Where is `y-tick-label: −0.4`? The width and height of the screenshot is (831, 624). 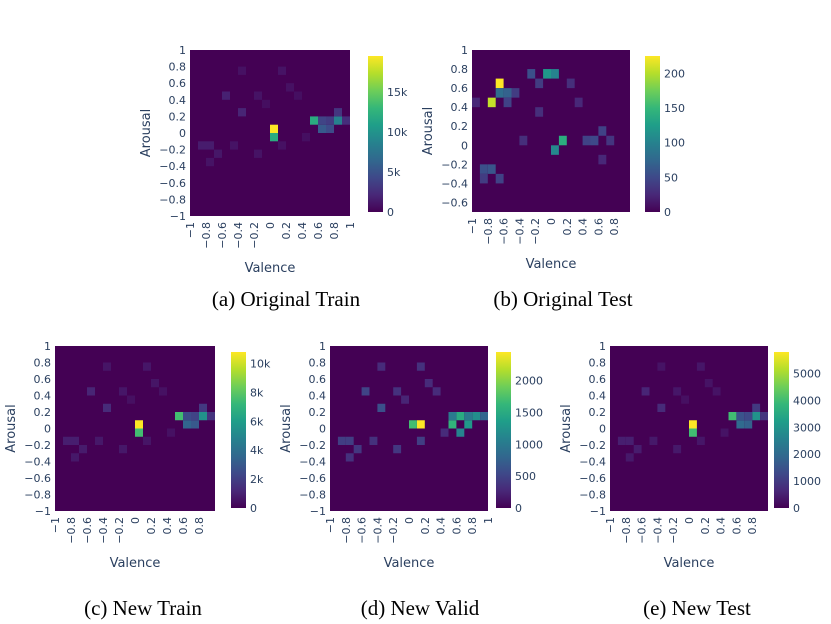 y-tick-label: −0.4 is located at coordinates (37, 462).